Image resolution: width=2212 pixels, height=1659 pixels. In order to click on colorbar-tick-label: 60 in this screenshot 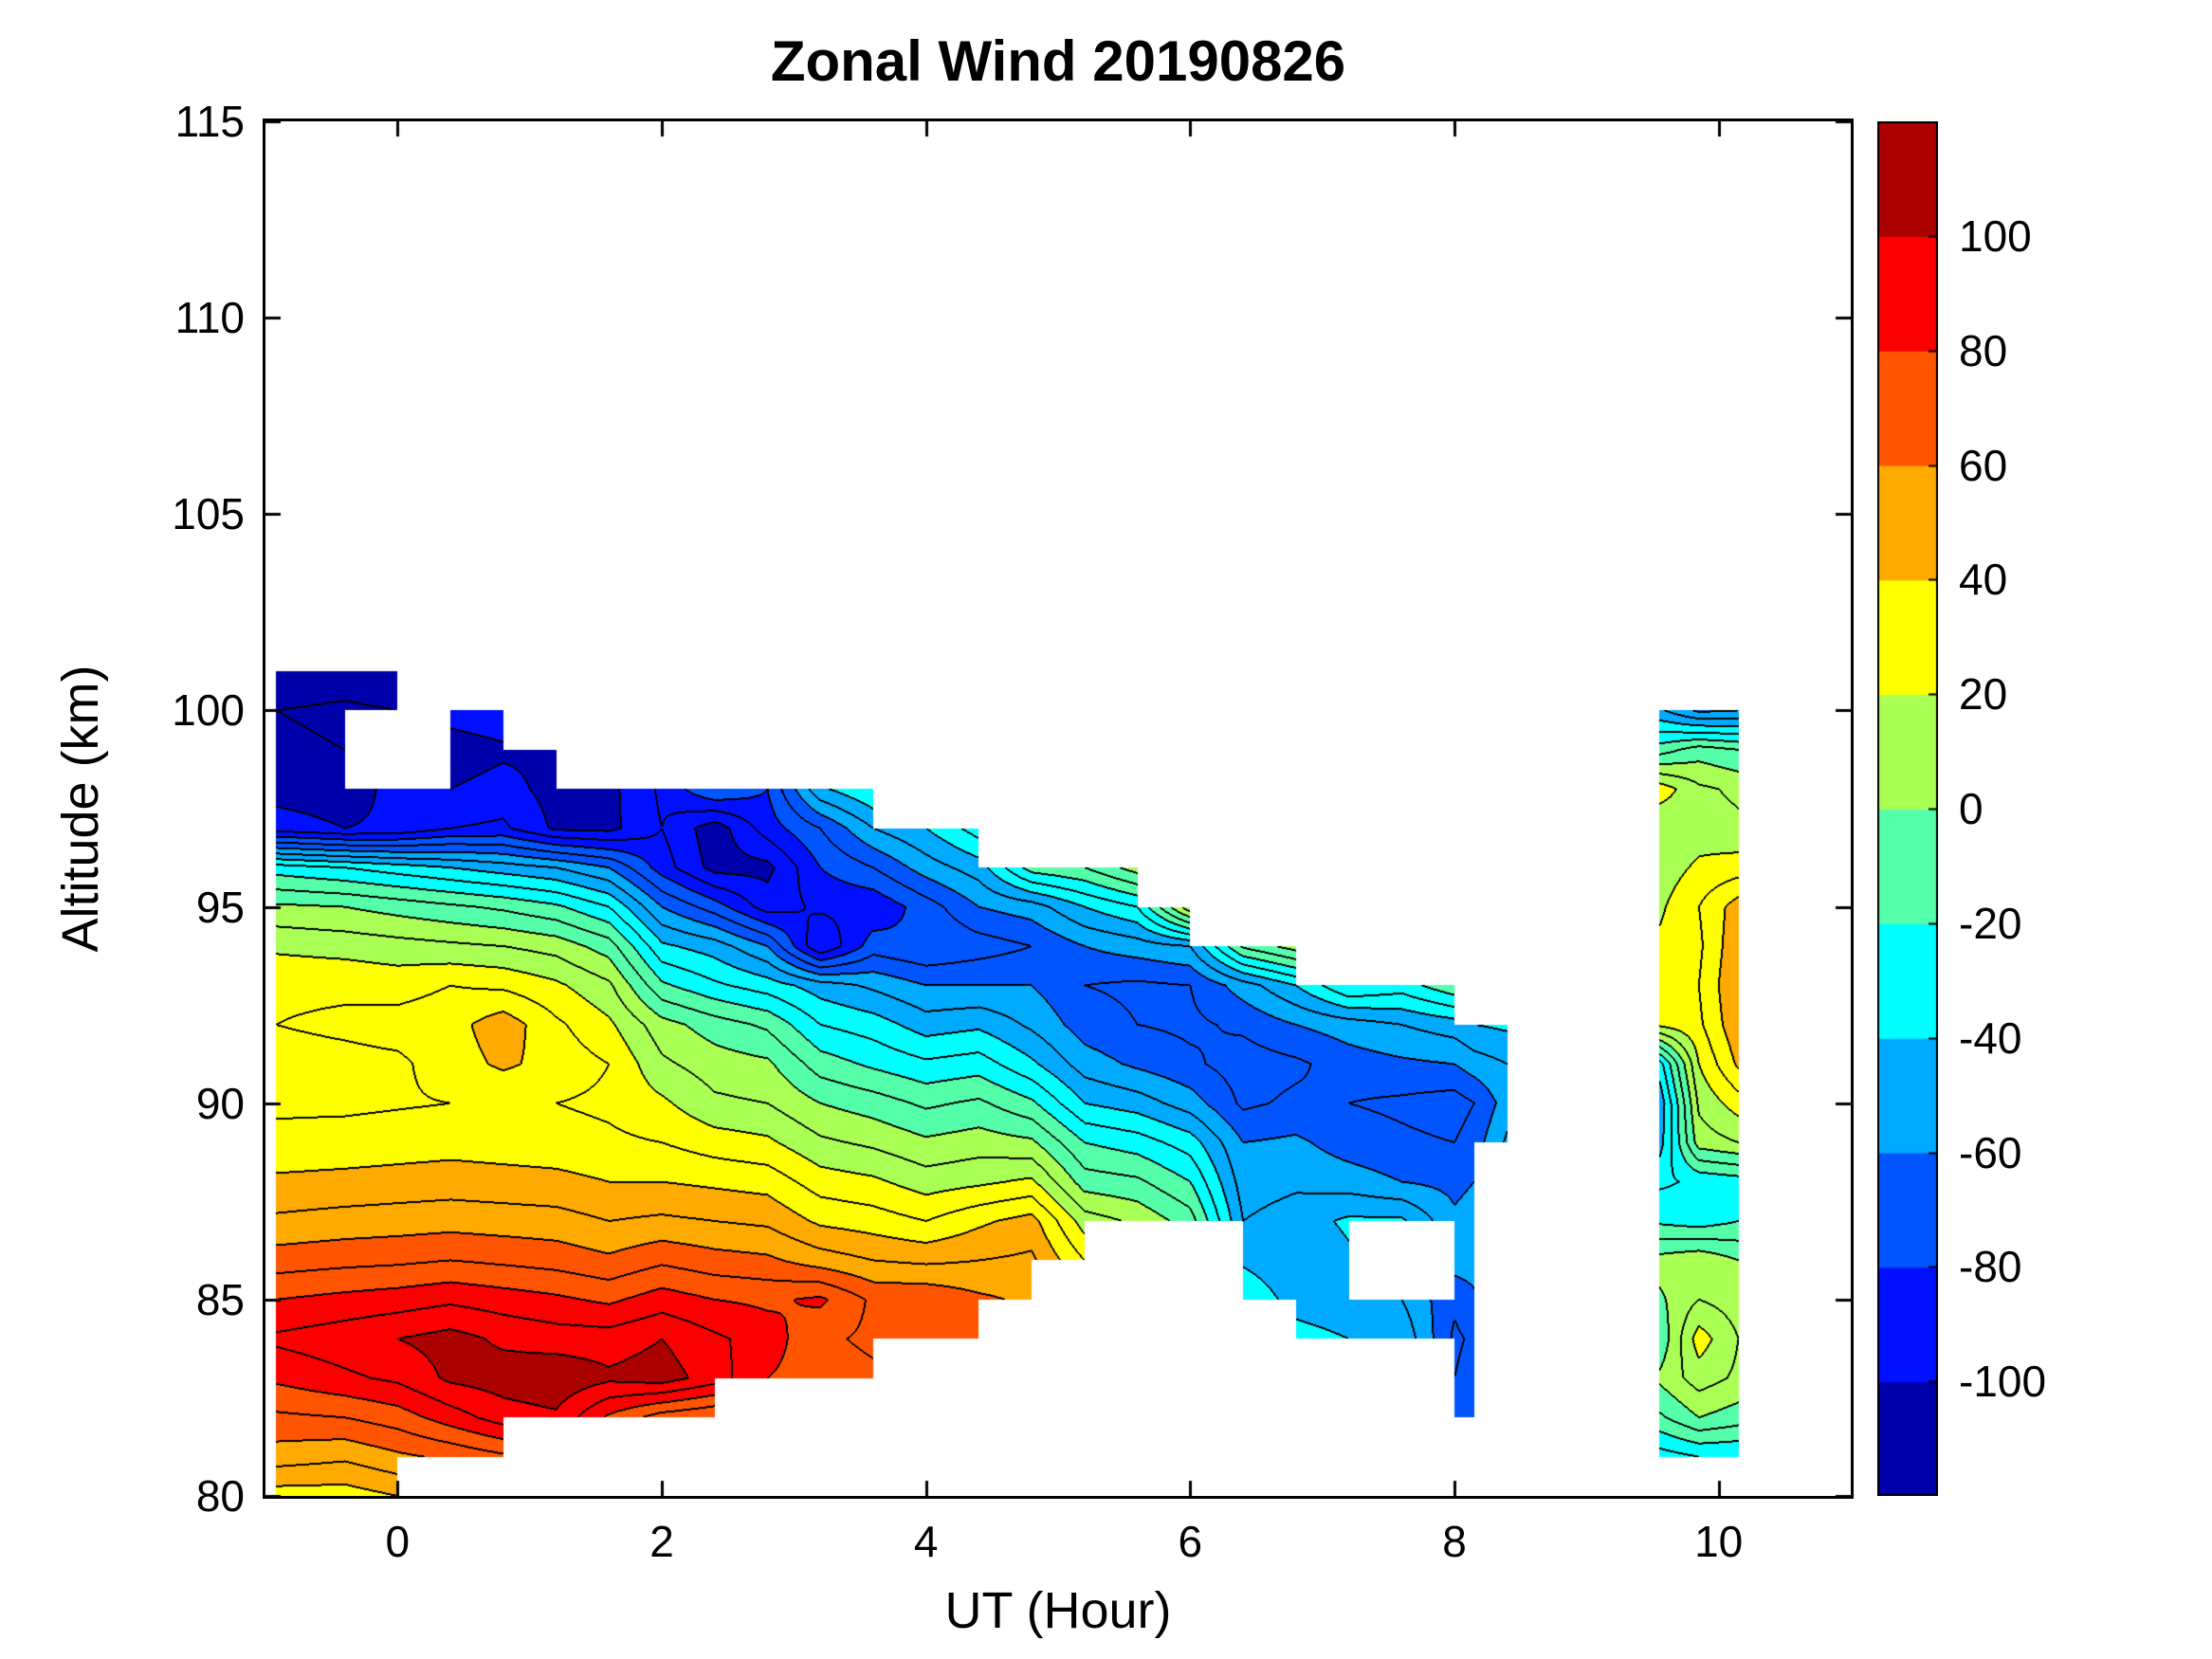, I will do `click(1983, 465)`.